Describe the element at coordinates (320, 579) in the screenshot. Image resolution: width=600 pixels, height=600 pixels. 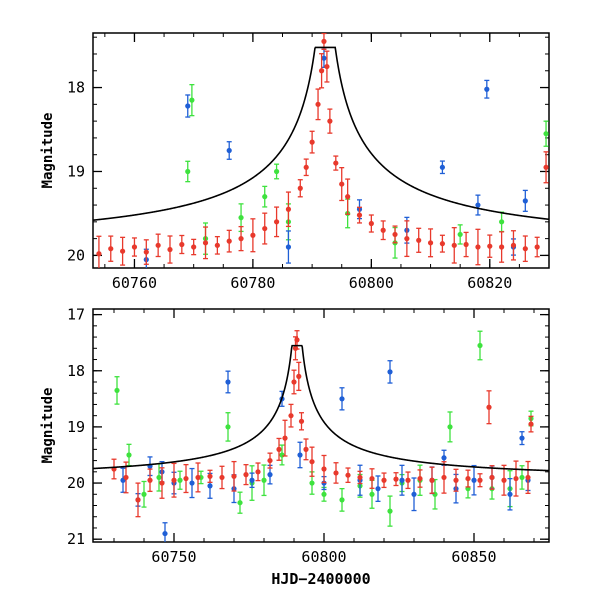
I see `x-axis-label: HJD−2400000` at that location.